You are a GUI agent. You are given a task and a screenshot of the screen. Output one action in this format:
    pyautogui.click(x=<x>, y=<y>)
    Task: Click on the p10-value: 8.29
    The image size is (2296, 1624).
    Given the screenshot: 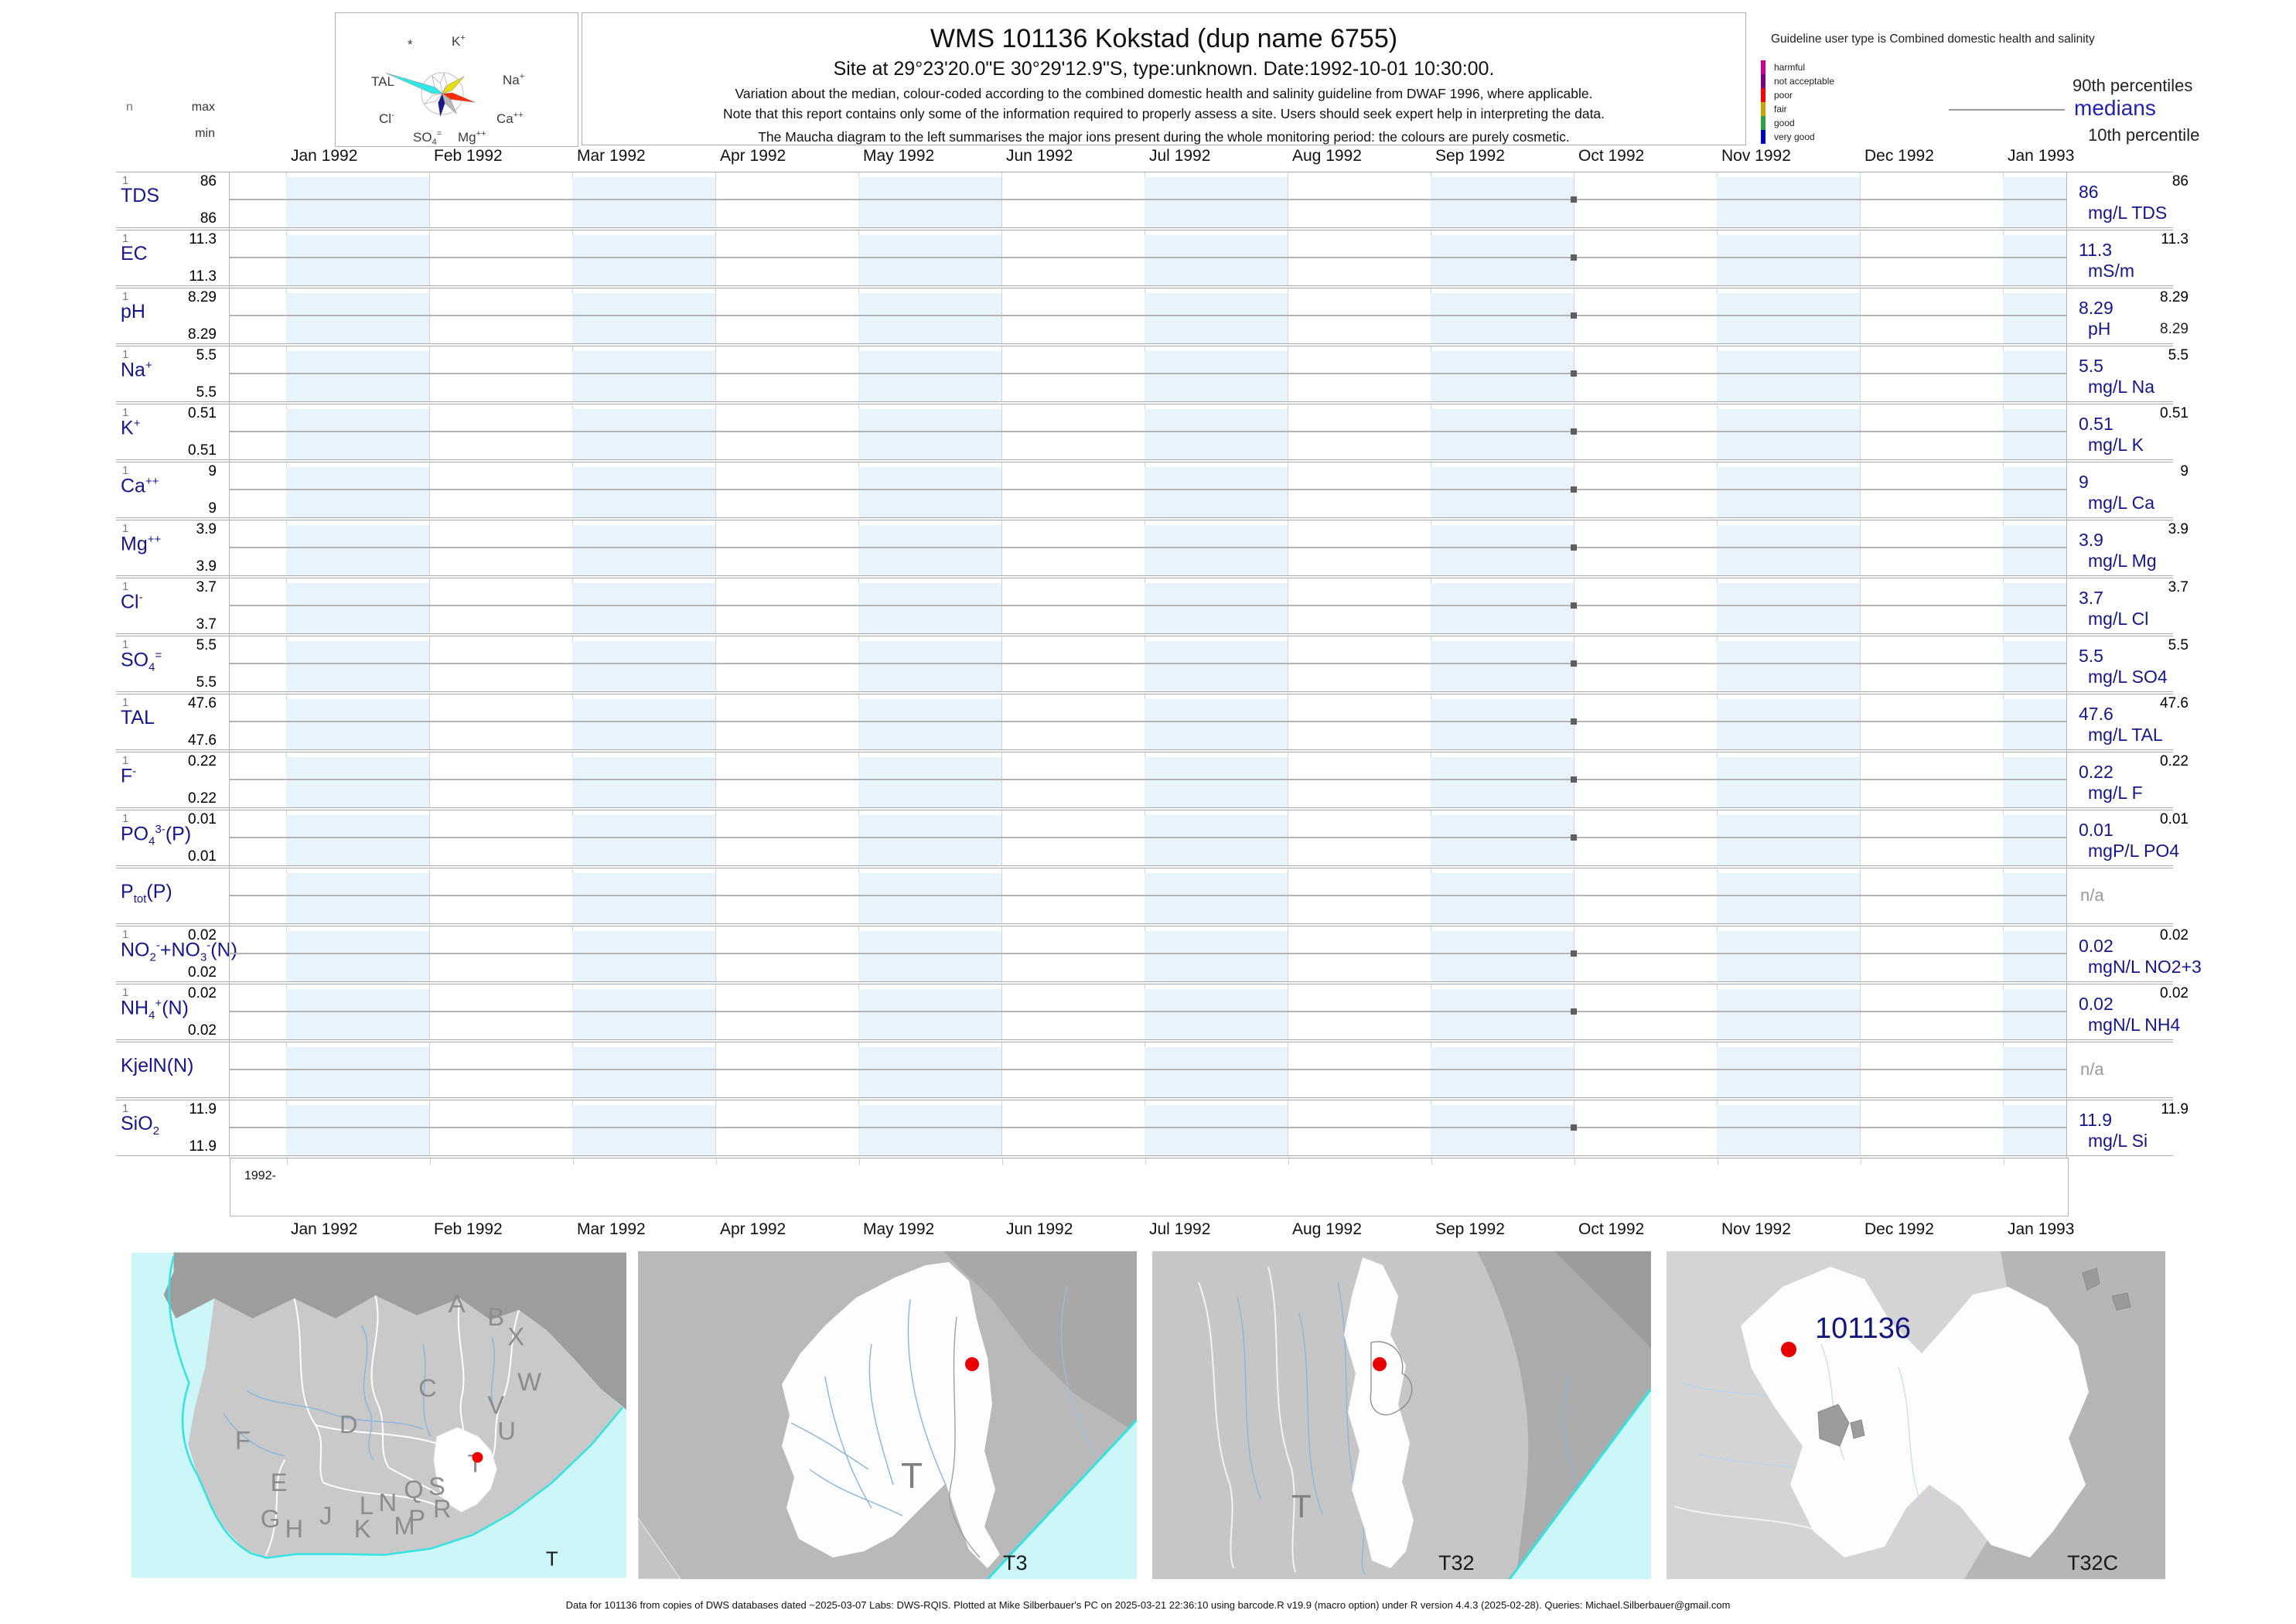 What is the action you would take?
    pyautogui.click(x=2174, y=329)
    